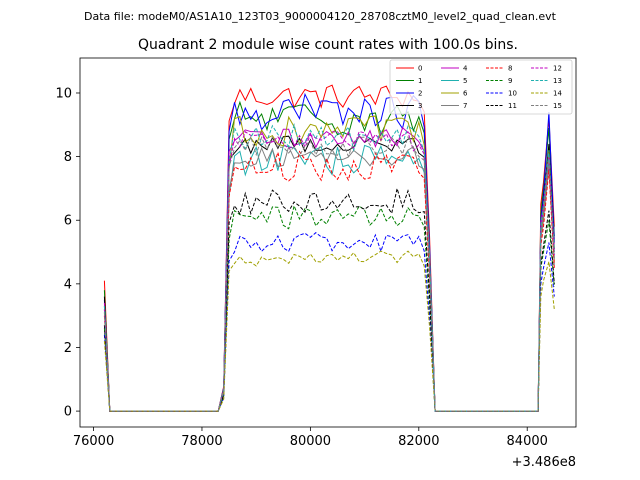  What do you see at coordinates (420, 69) in the screenshot?
I see `legend-label-0: 0` at bounding box center [420, 69].